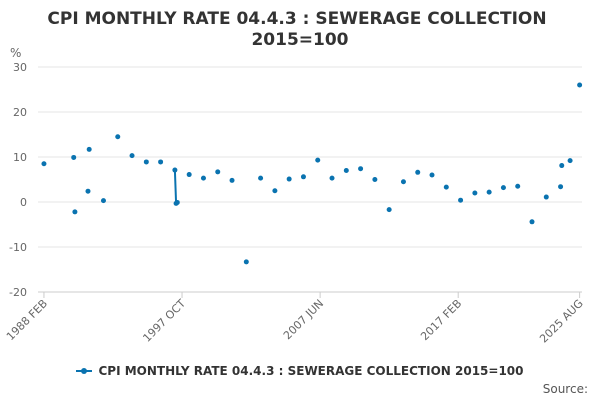 Image resolution: width=600 pixels, height=400 pixels. I want to click on x-tick-label: 2017 FEB, so click(441, 320).